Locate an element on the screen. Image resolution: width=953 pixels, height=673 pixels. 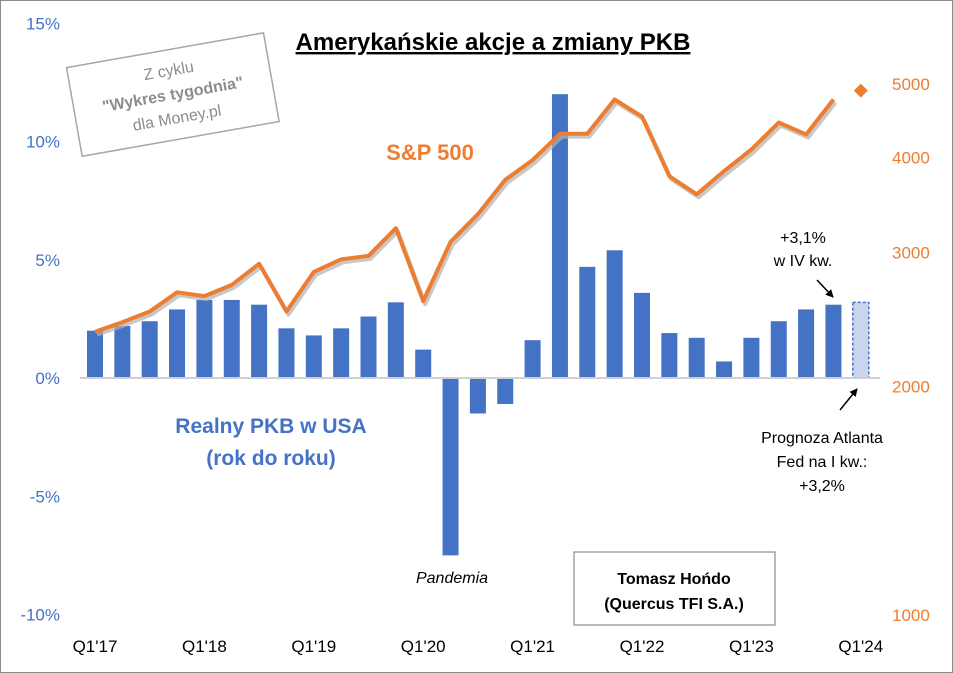
q4-annotation-2: w IV kw. is located at coordinates (803, 261).